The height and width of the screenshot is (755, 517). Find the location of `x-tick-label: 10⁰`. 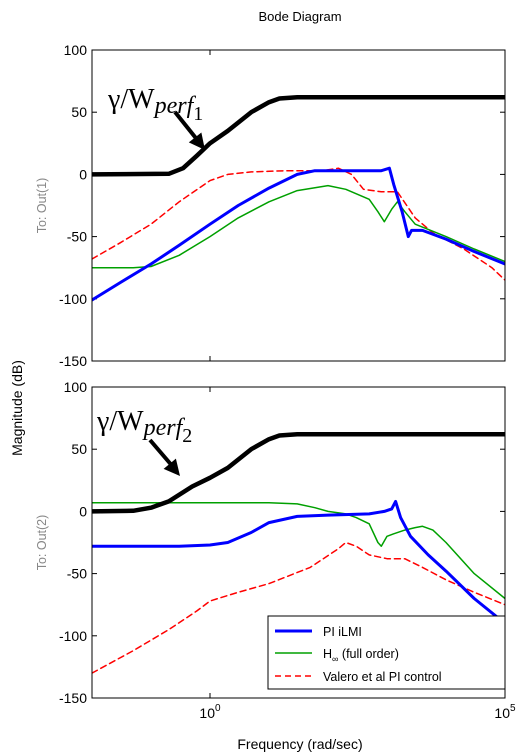

x-tick-label: 10⁰ is located at coordinates (210, 712).